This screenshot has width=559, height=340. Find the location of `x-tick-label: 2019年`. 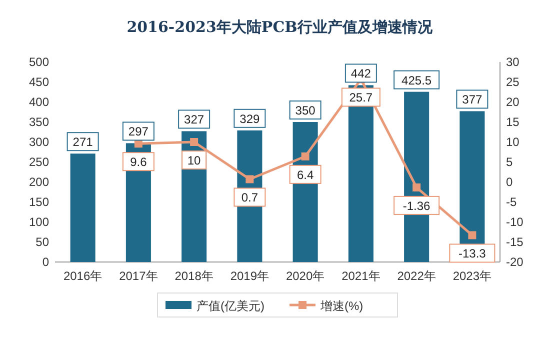

x-tick-label: 2019年 is located at coordinates (250, 276).